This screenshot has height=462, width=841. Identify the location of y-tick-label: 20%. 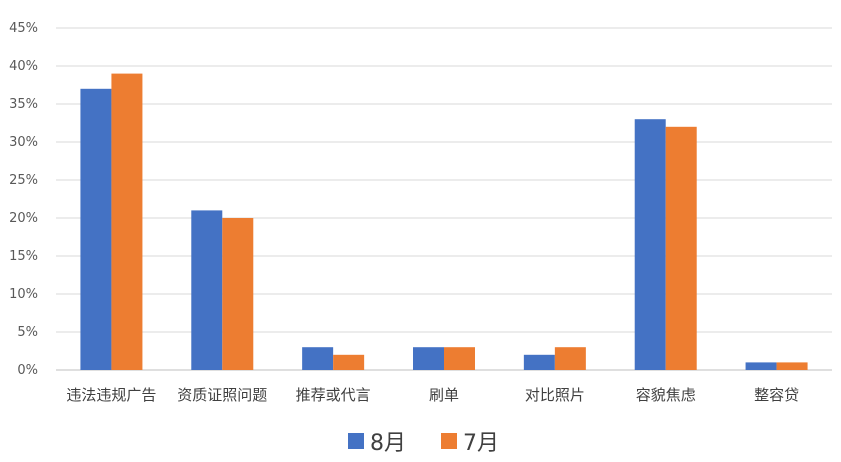
(23, 218).